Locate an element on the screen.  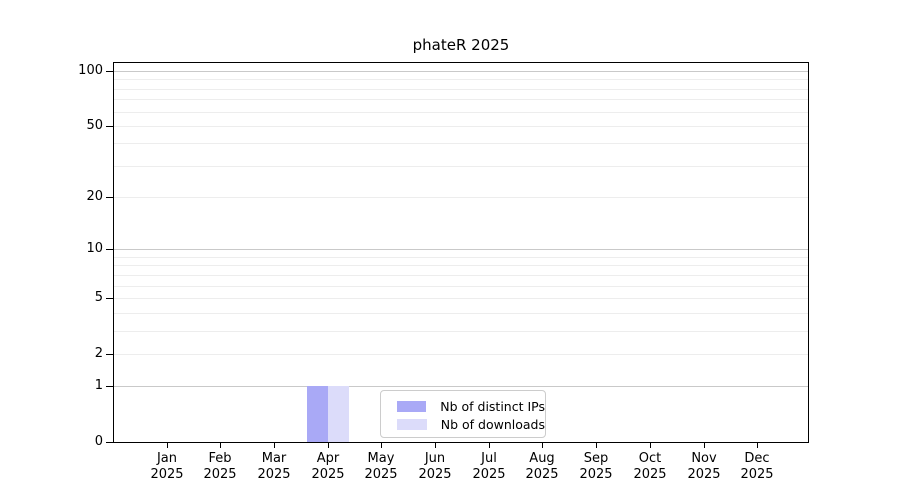
x-tick-month: Feb is located at coordinates (220, 458).